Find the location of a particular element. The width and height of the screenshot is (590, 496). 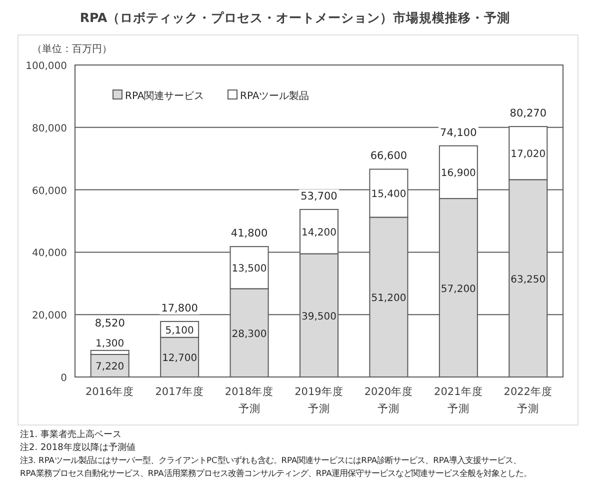

x-tick-label: 2021年度予測 is located at coordinates (458, 400).